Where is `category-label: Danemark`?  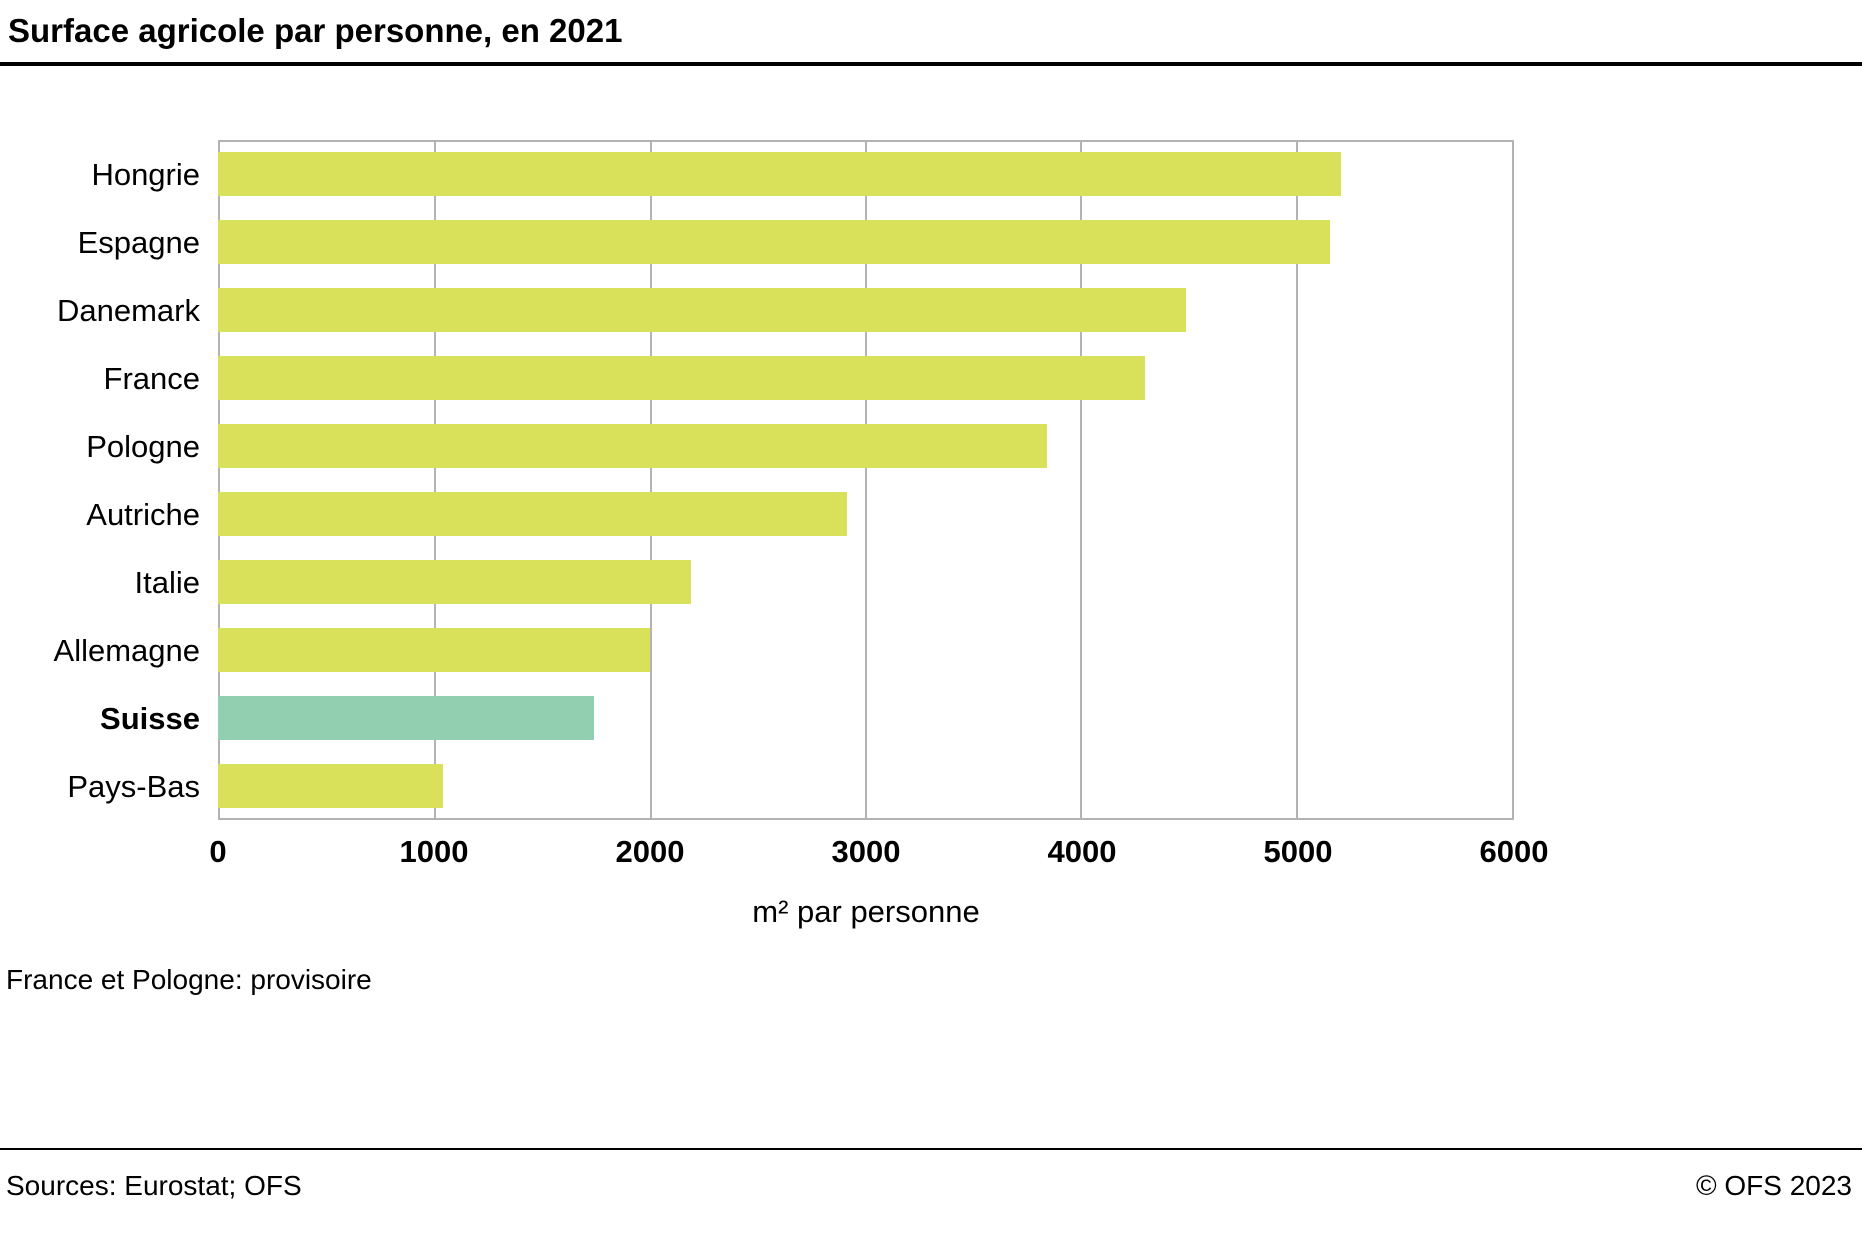
category-label: Danemark is located at coordinates (128, 310).